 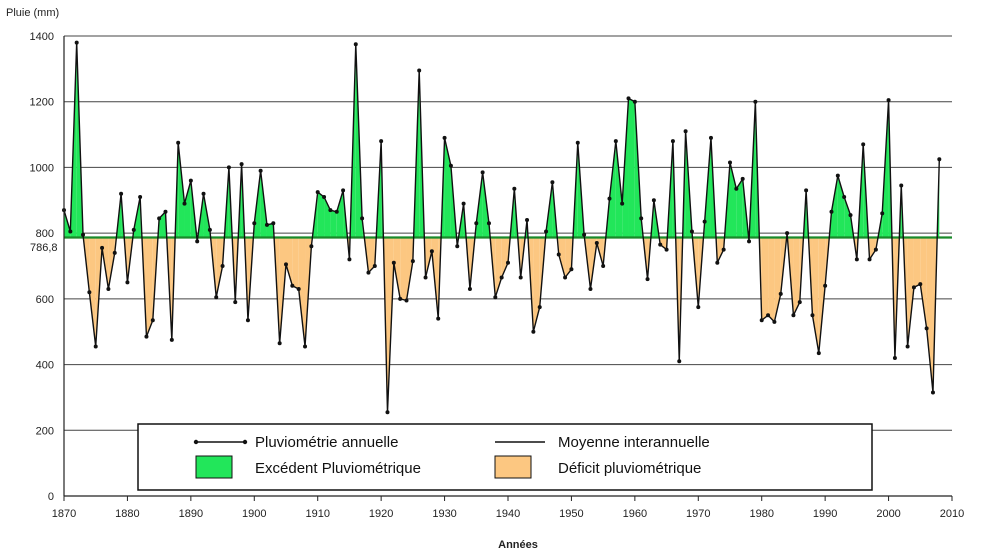 What do you see at coordinates (45, 366) in the screenshot?
I see `y-tick-label: 400` at bounding box center [45, 366].